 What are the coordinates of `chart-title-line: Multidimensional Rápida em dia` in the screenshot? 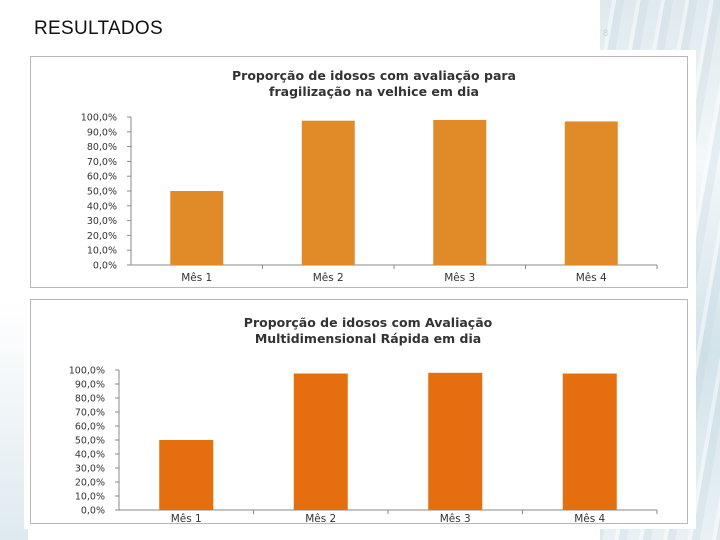 It's located at (368, 338).